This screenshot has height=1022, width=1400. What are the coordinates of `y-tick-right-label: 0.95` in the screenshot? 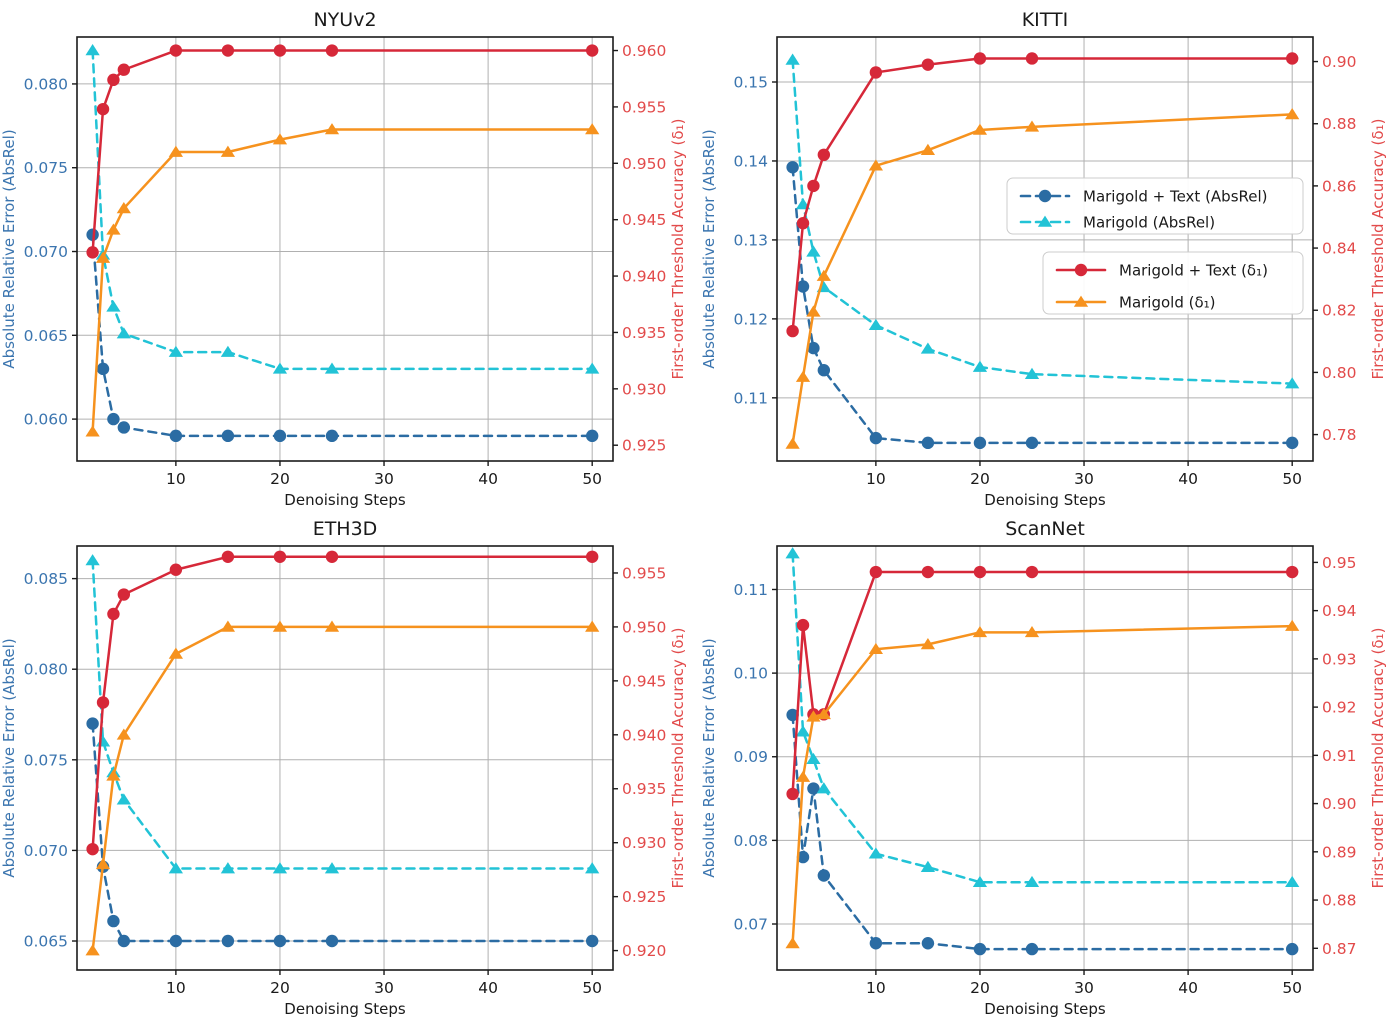 It's located at (1339, 563).